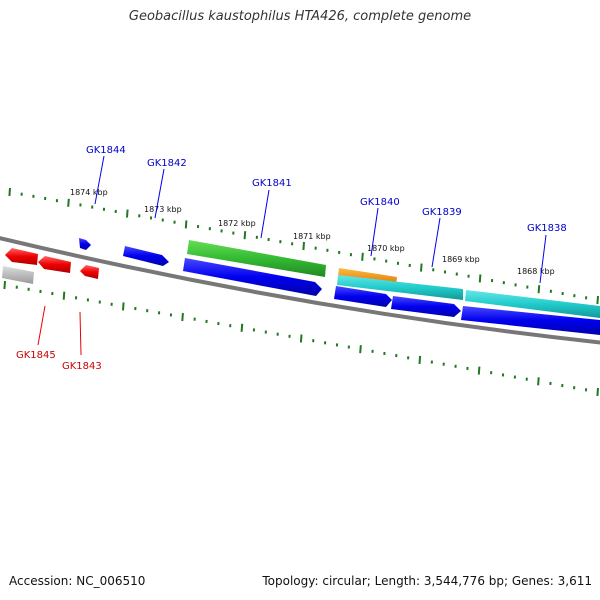 Image resolution: width=600 pixels, height=600 pixels. What do you see at coordinates (163, 209) in the screenshot?
I see `kbp-label: 1873 kbp` at bounding box center [163, 209].